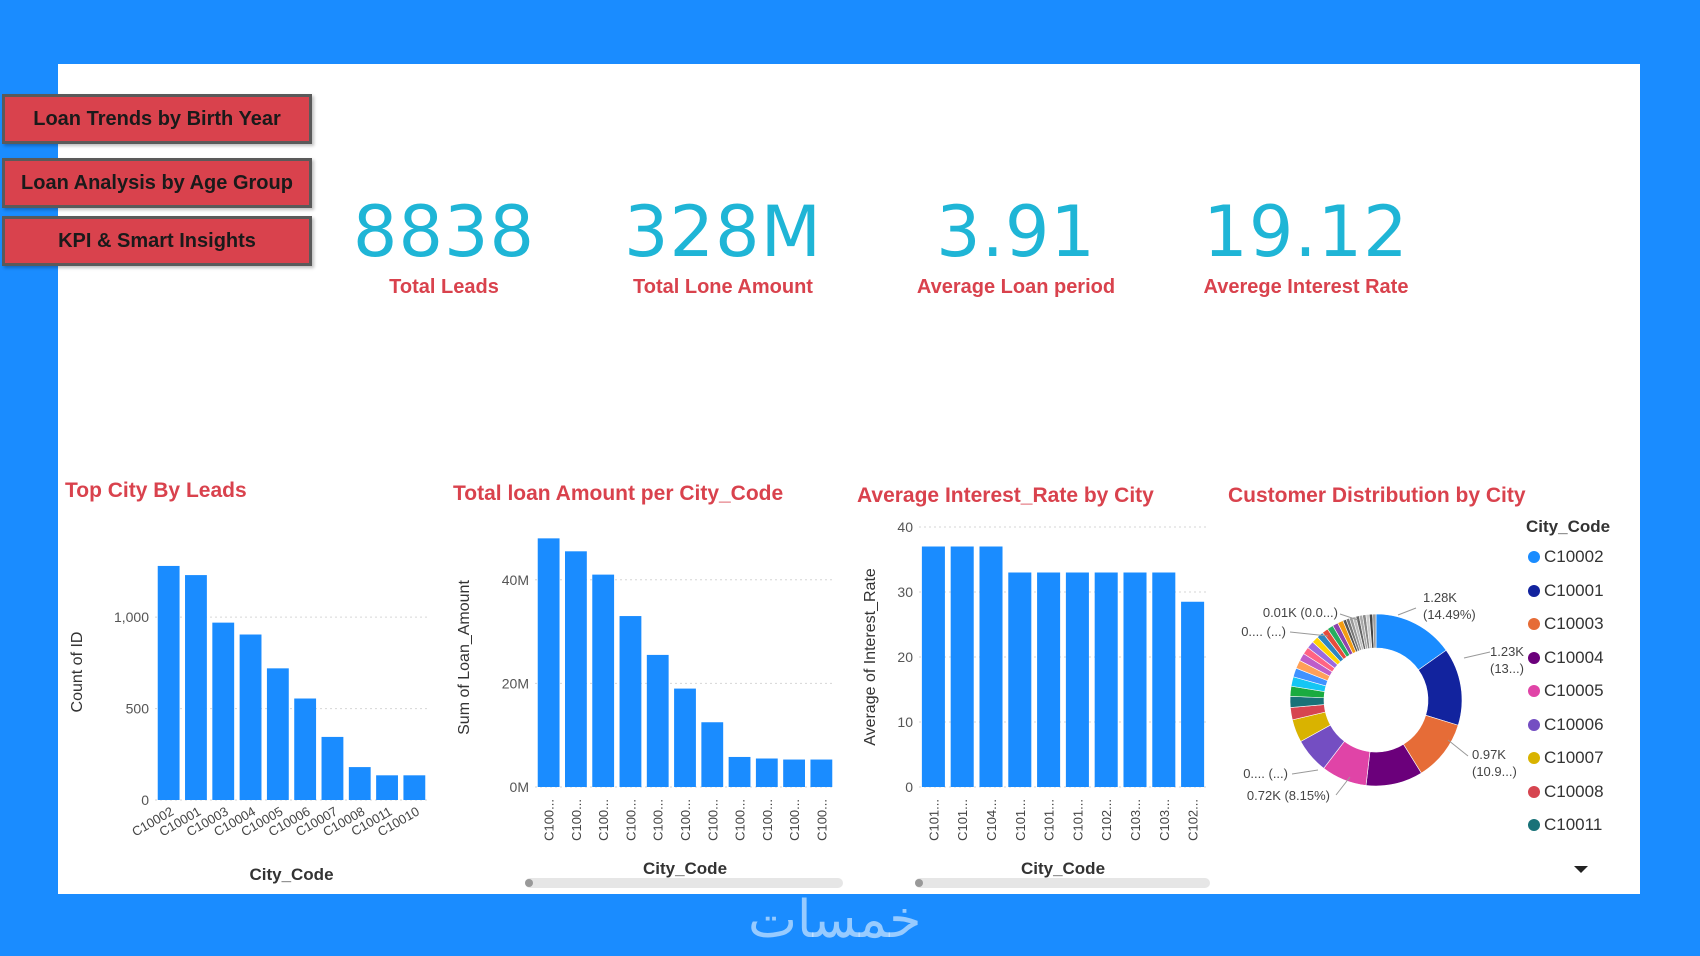 This screenshot has height=956, width=1700. I want to click on watermark-logo: خمسات, so click(835, 920).